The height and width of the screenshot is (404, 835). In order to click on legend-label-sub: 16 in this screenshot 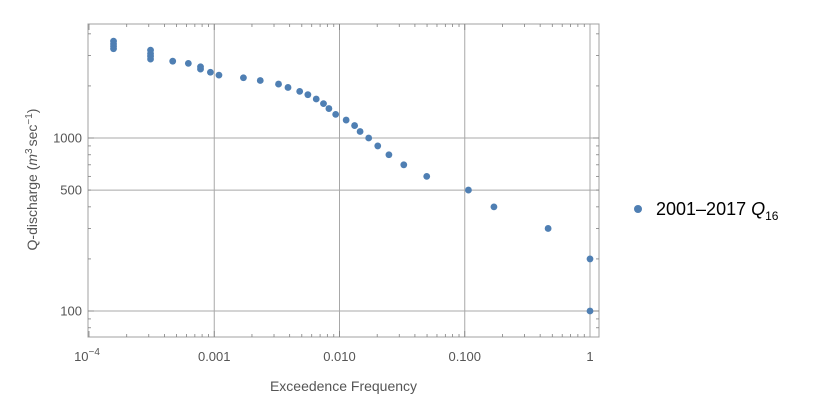, I will do `click(772, 216)`.